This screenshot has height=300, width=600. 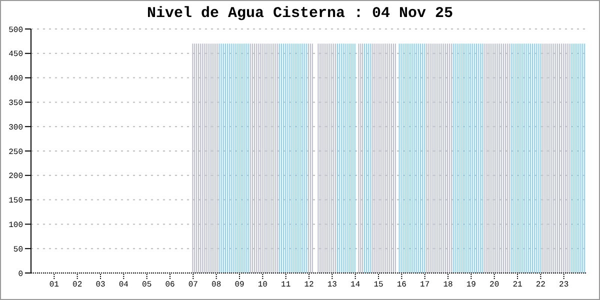 What do you see at coordinates (263, 285) in the screenshot?
I see `x-tick-label: 10` at bounding box center [263, 285].